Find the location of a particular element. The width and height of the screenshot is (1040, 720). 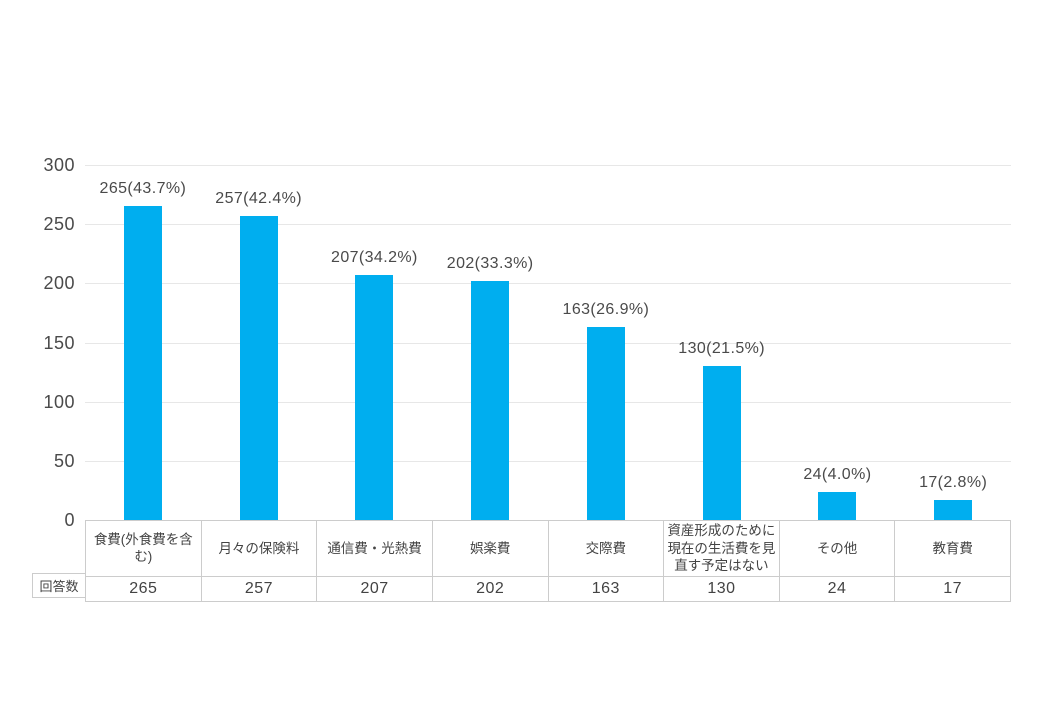

answer-count-row-label: 回答数 is located at coordinates (59, 585).